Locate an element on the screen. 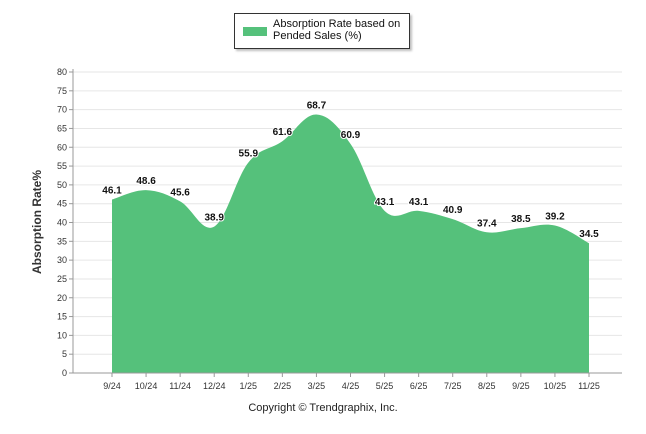 This screenshot has width=646, height=434. y-tick-label: 60 is located at coordinates (62, 147).